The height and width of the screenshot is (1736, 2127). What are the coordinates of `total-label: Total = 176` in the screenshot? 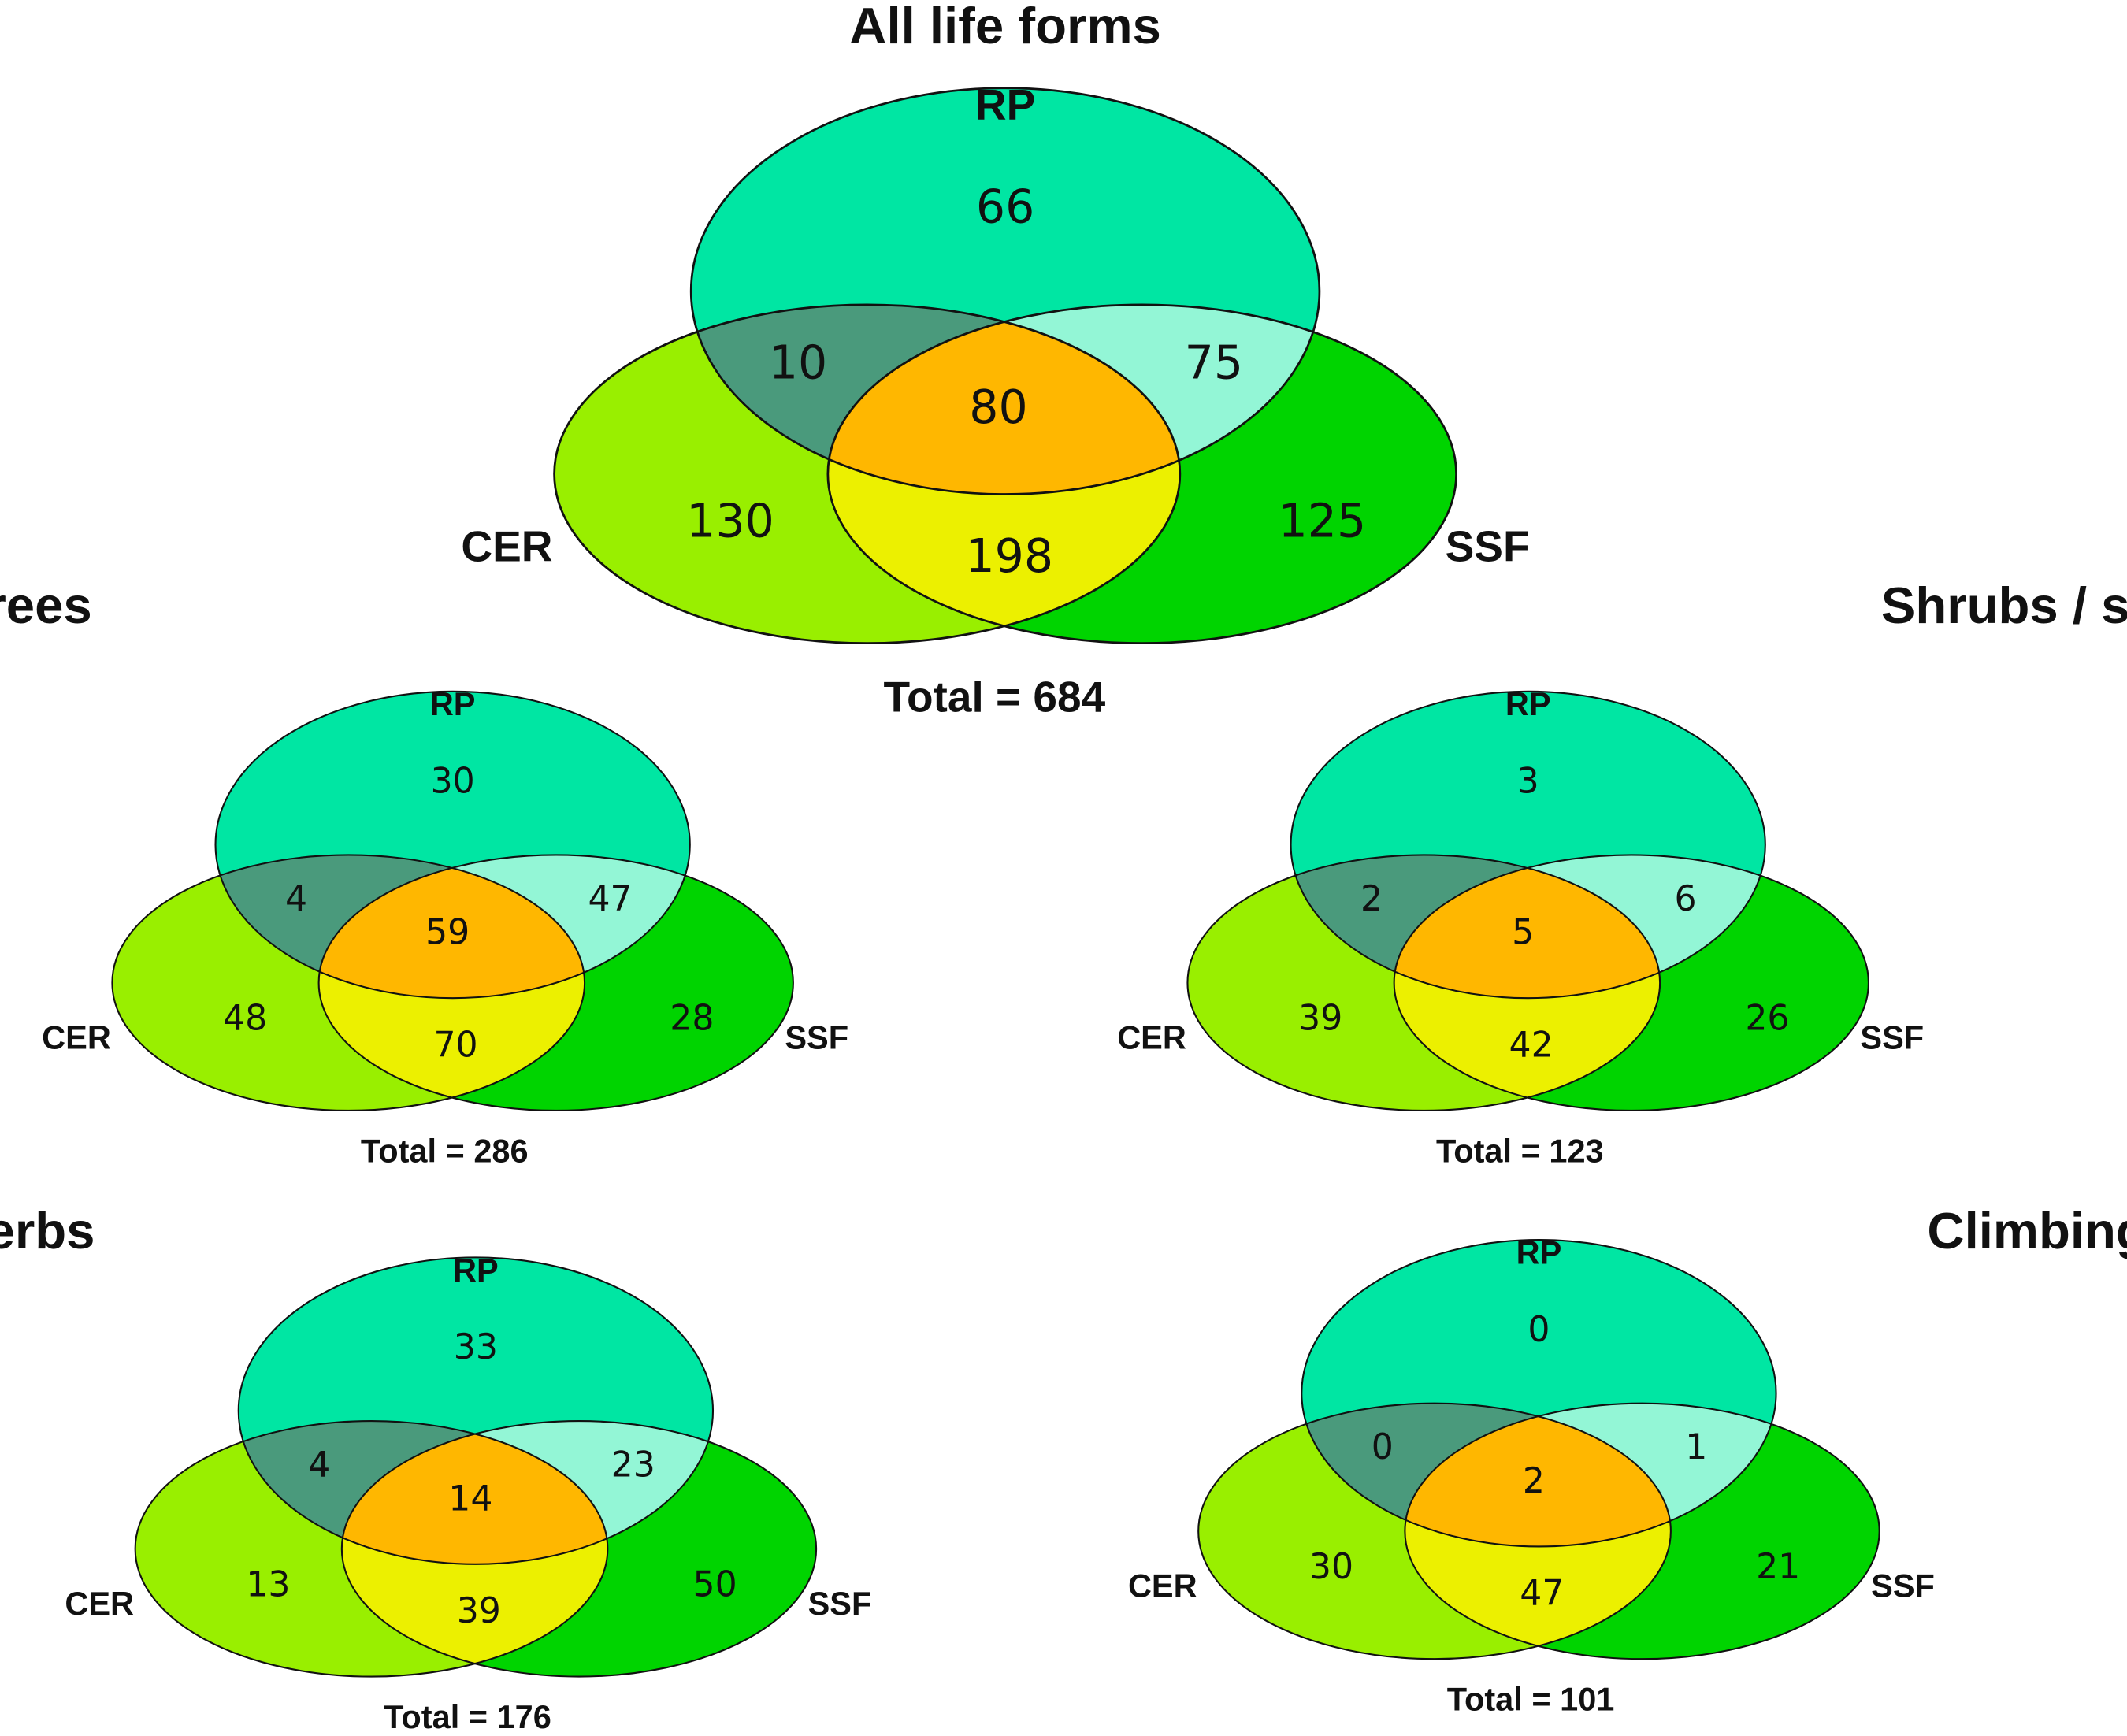 It's located at (467, 1716).